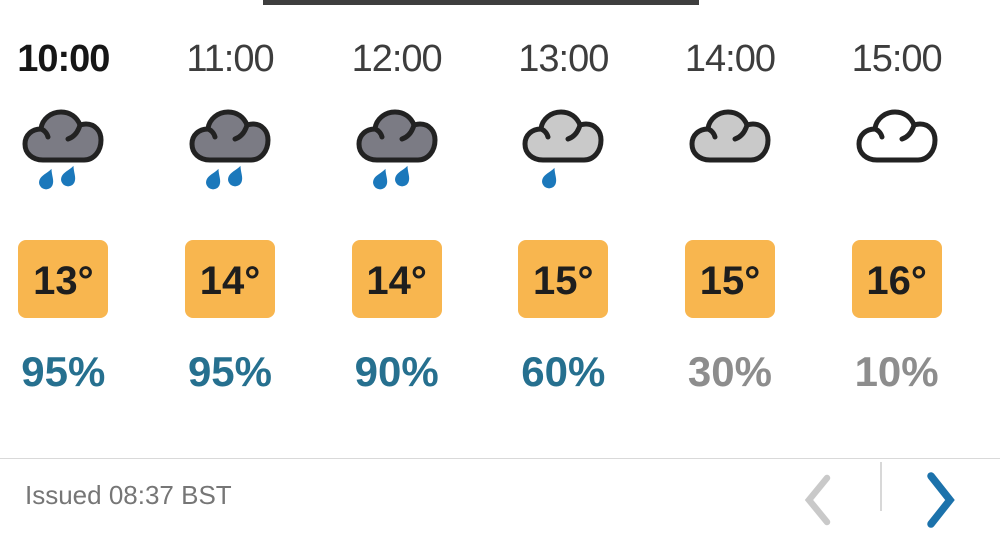  Describe the element at coordinates (563, 154) in the screenshot. I see `rain-light-icon` at that location.